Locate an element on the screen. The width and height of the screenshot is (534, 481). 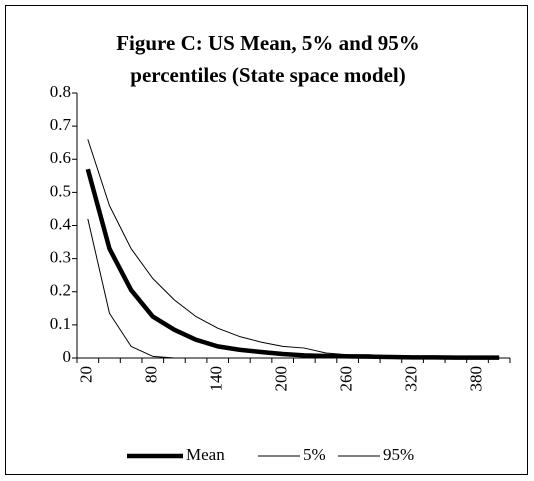
y-tick-label: 0.5 is located at coordinates (60, 190).